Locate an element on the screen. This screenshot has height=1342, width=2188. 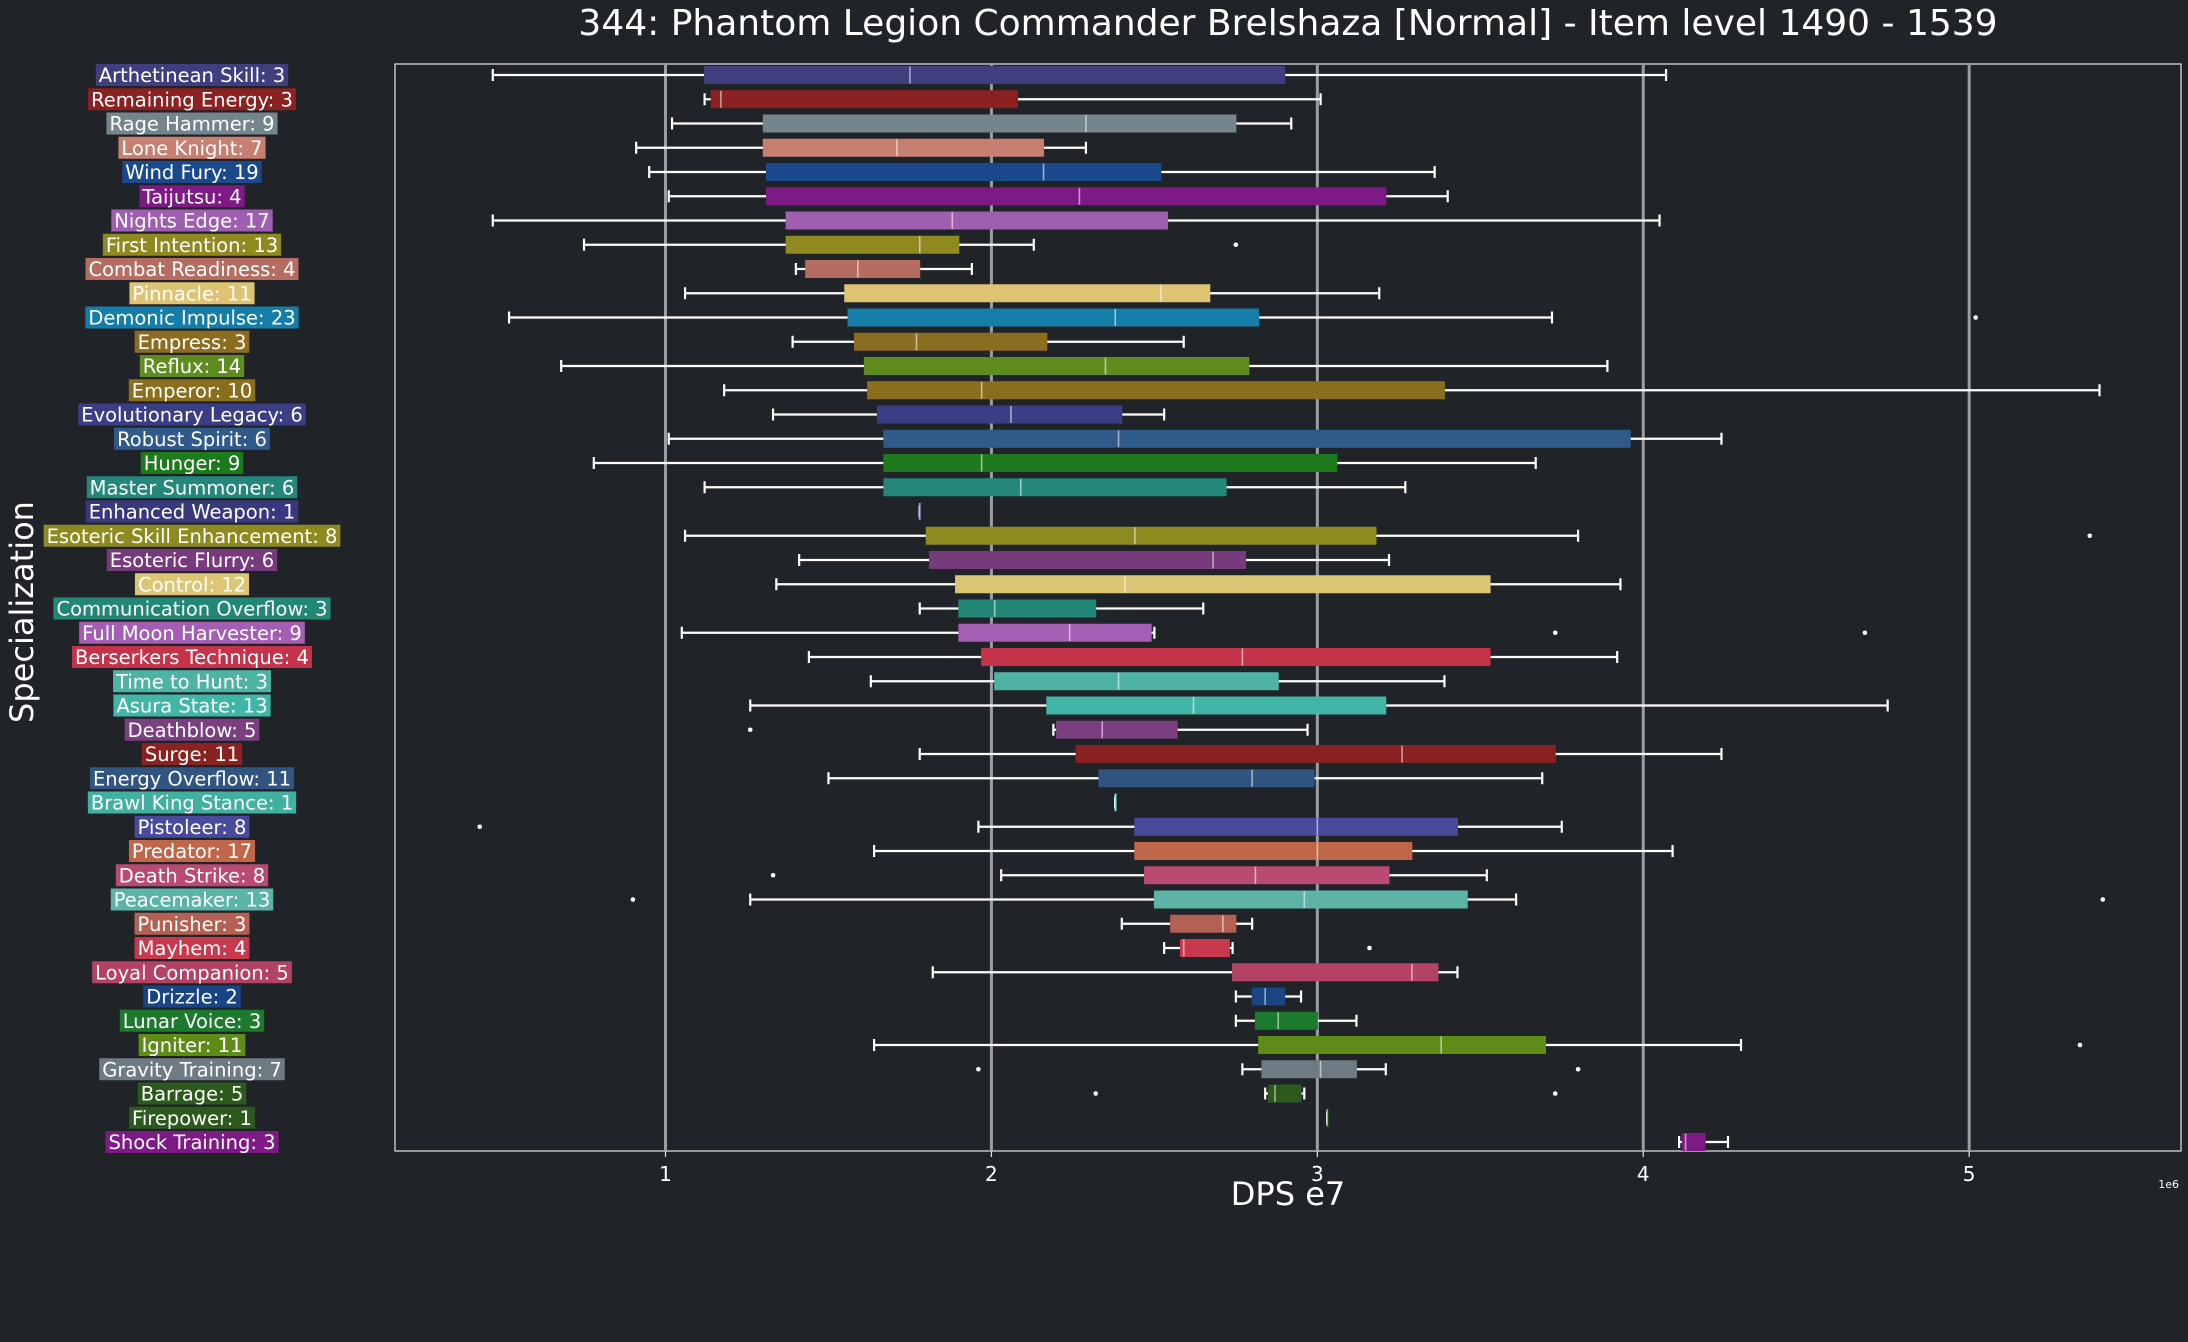
category-label: Pinnacle: 11 is located at coordinates (192, 293).